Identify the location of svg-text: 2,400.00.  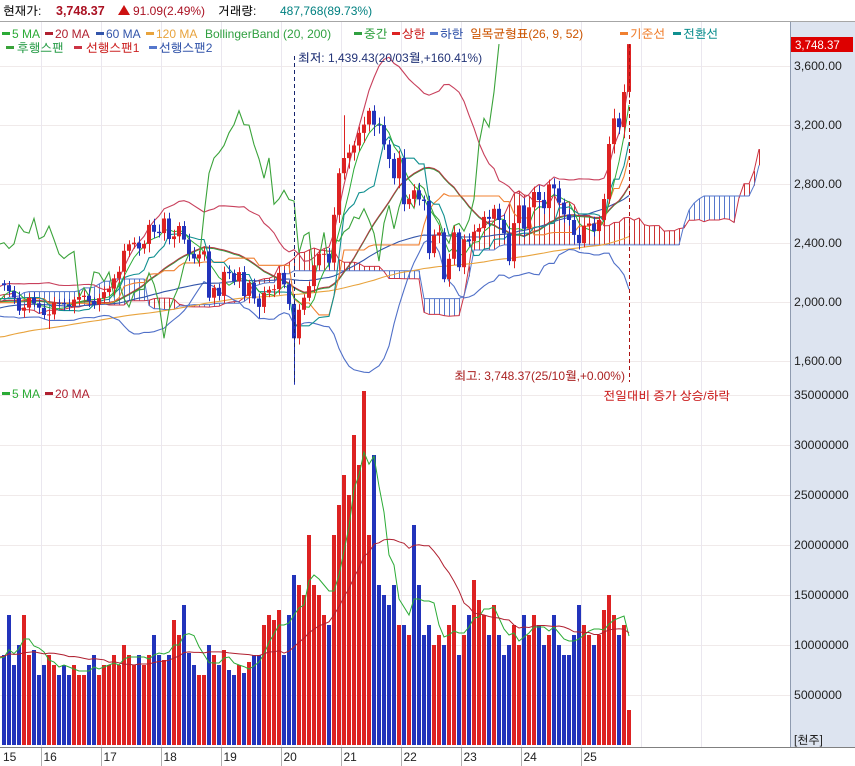
(818, 243).